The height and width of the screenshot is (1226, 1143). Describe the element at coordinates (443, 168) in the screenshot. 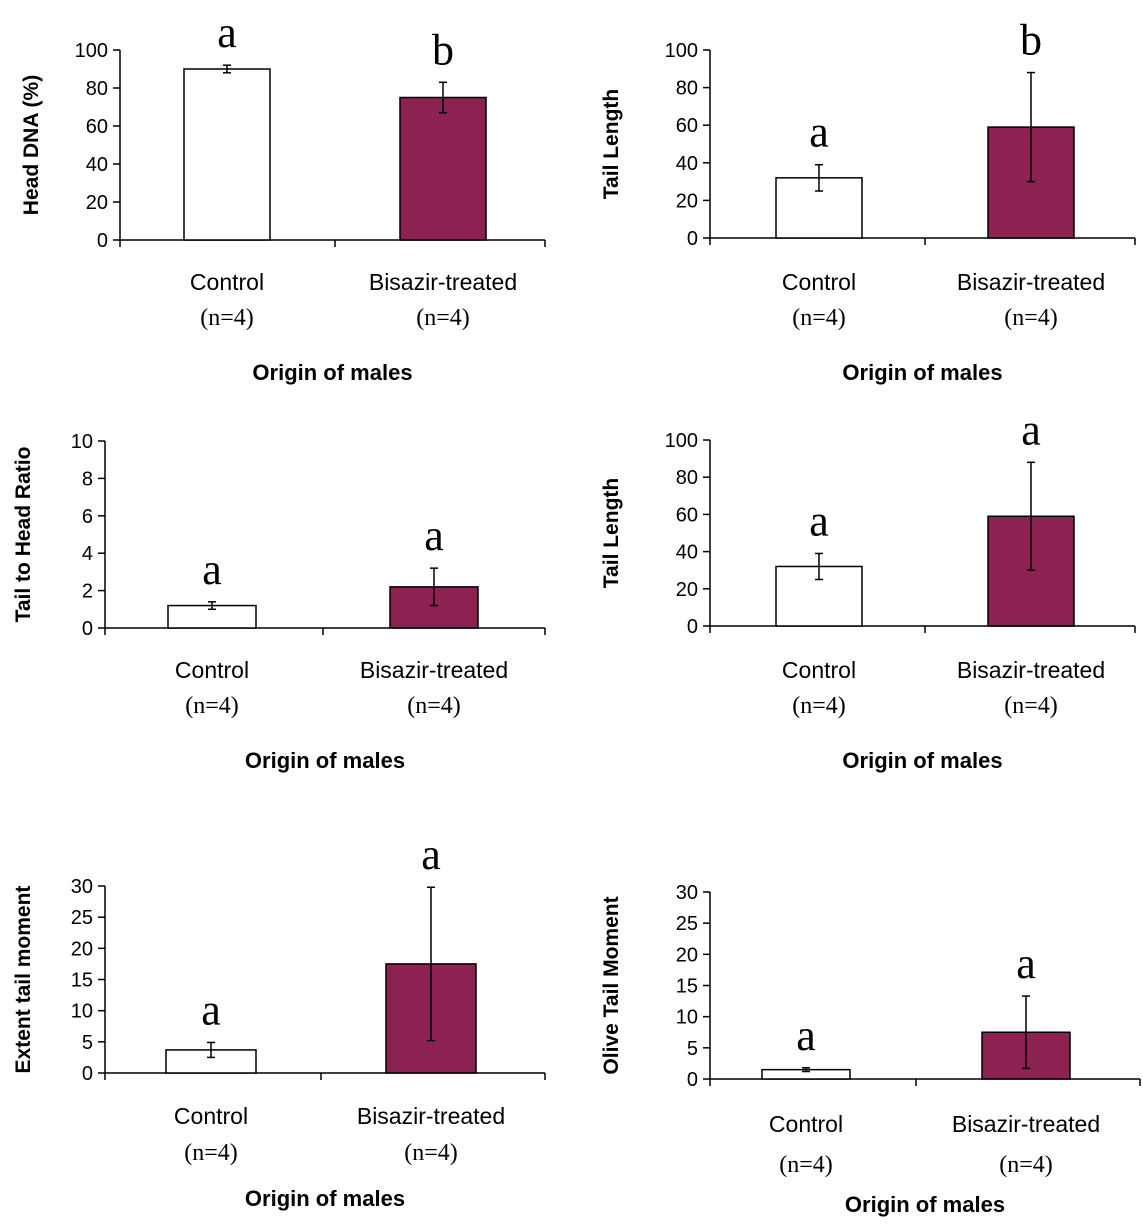

I see `bar-bisazir-treated` at that location.